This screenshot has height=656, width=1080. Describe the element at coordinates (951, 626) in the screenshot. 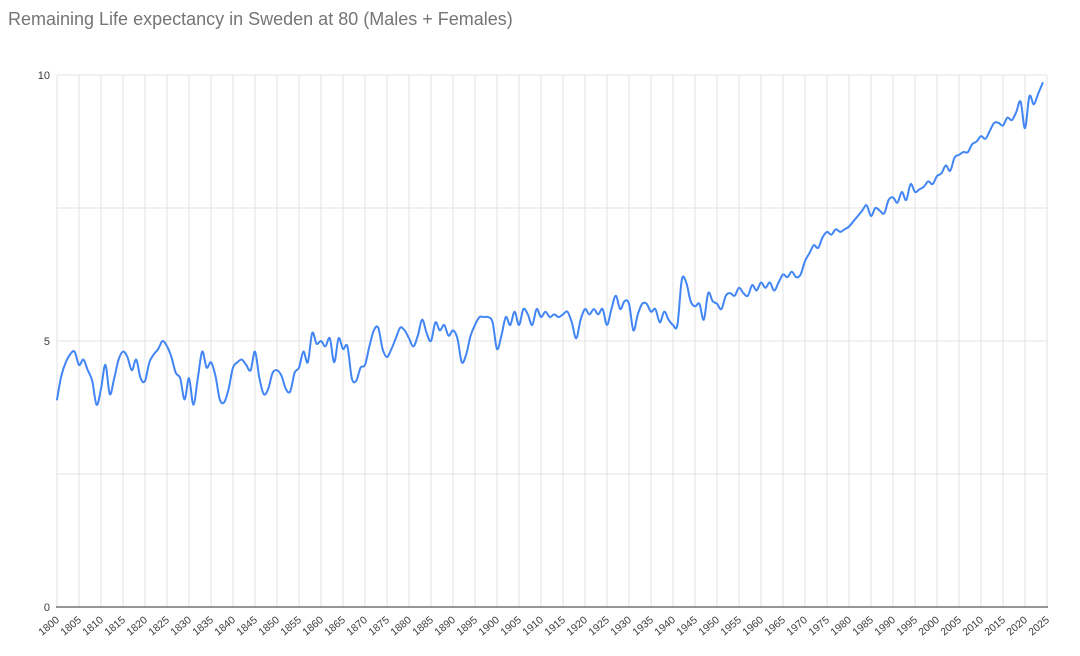

I see `x-tick-label: 2005` at that location.